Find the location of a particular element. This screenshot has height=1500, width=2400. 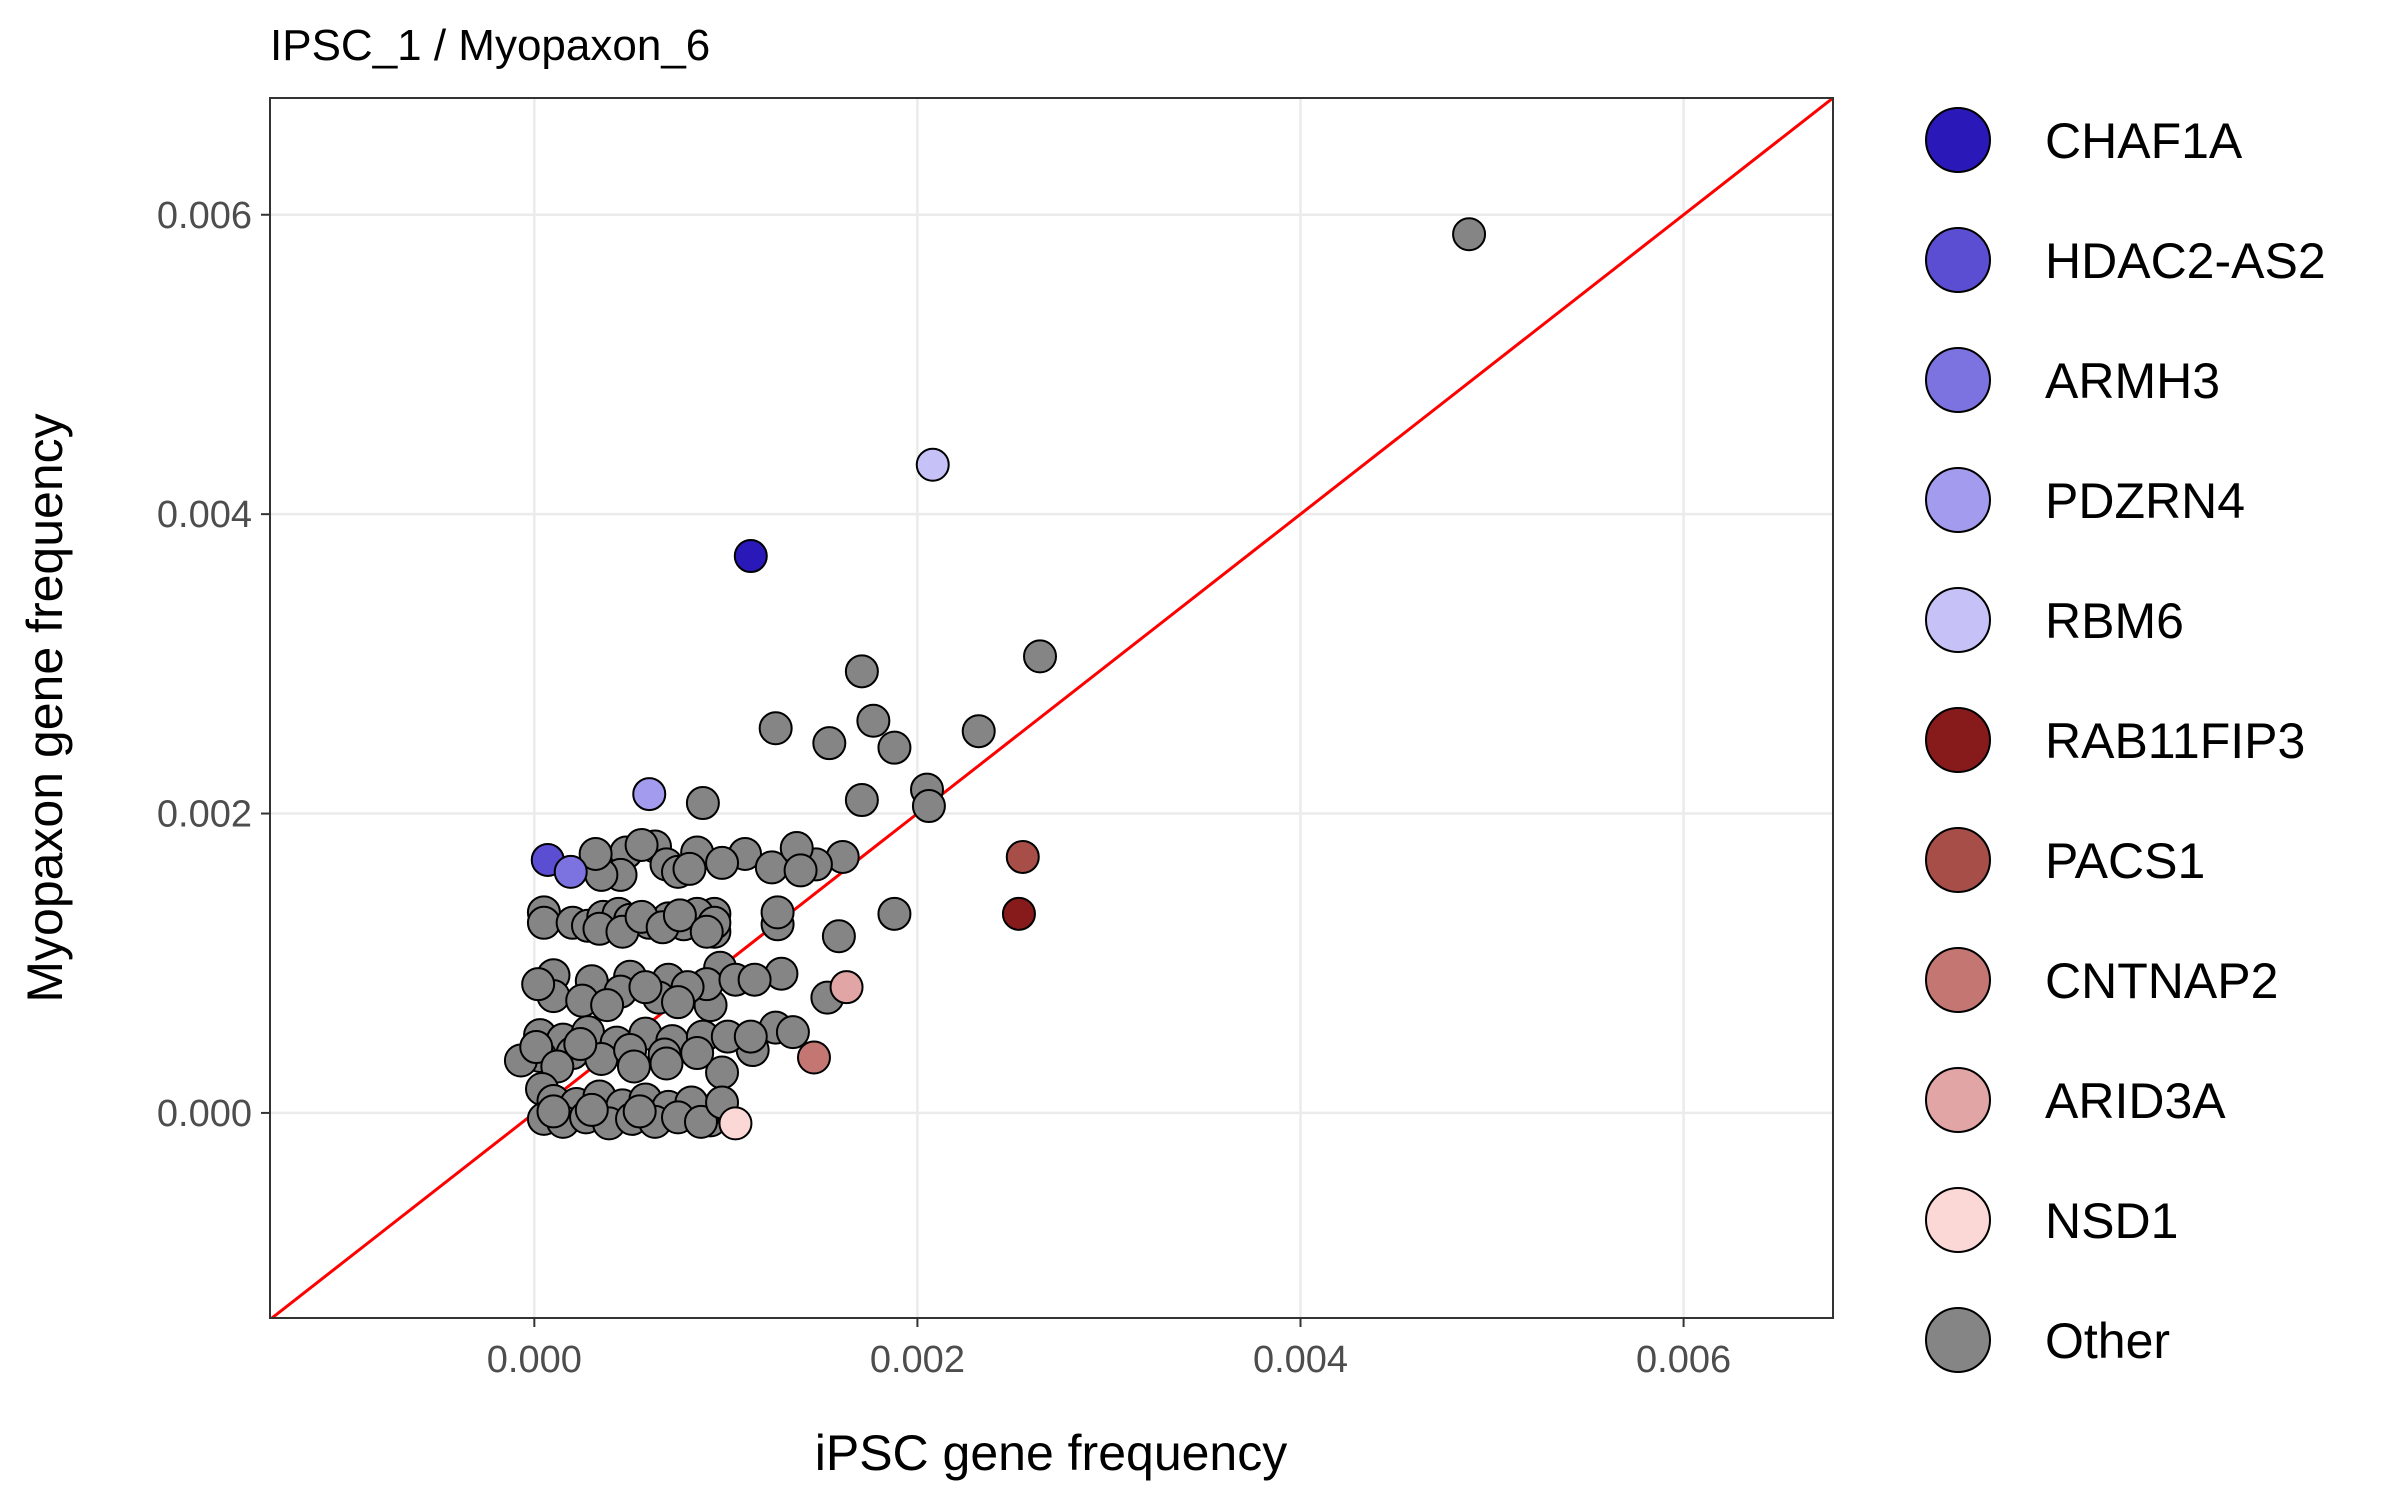

y-axis-title: Myopaxon gene frequency is located at coordinates (45, 707).